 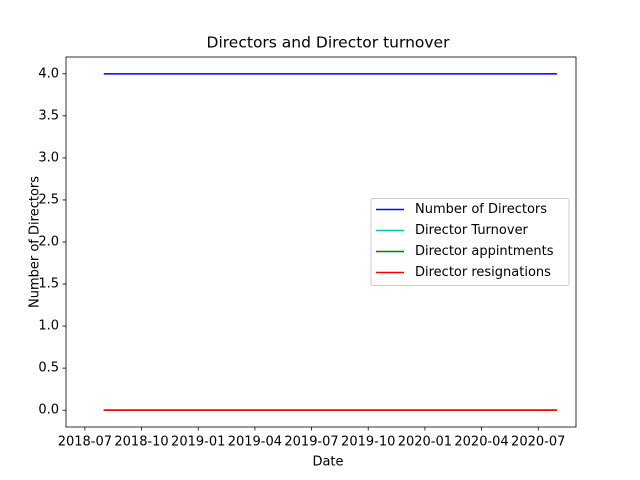 What do you see at coordinates (425, 442) in the screenshot?
I see `x-tick-label: 2020-01` at bounding box center [425, 442].